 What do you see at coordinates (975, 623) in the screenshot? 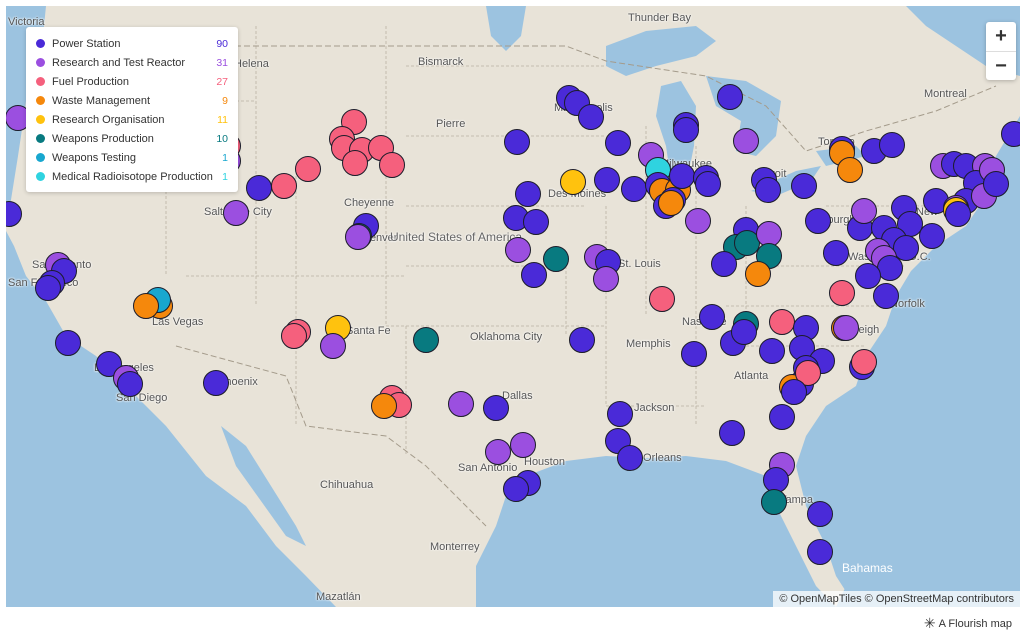
I see `credit-label: A Flourish map` at bounding box center [975, 623].